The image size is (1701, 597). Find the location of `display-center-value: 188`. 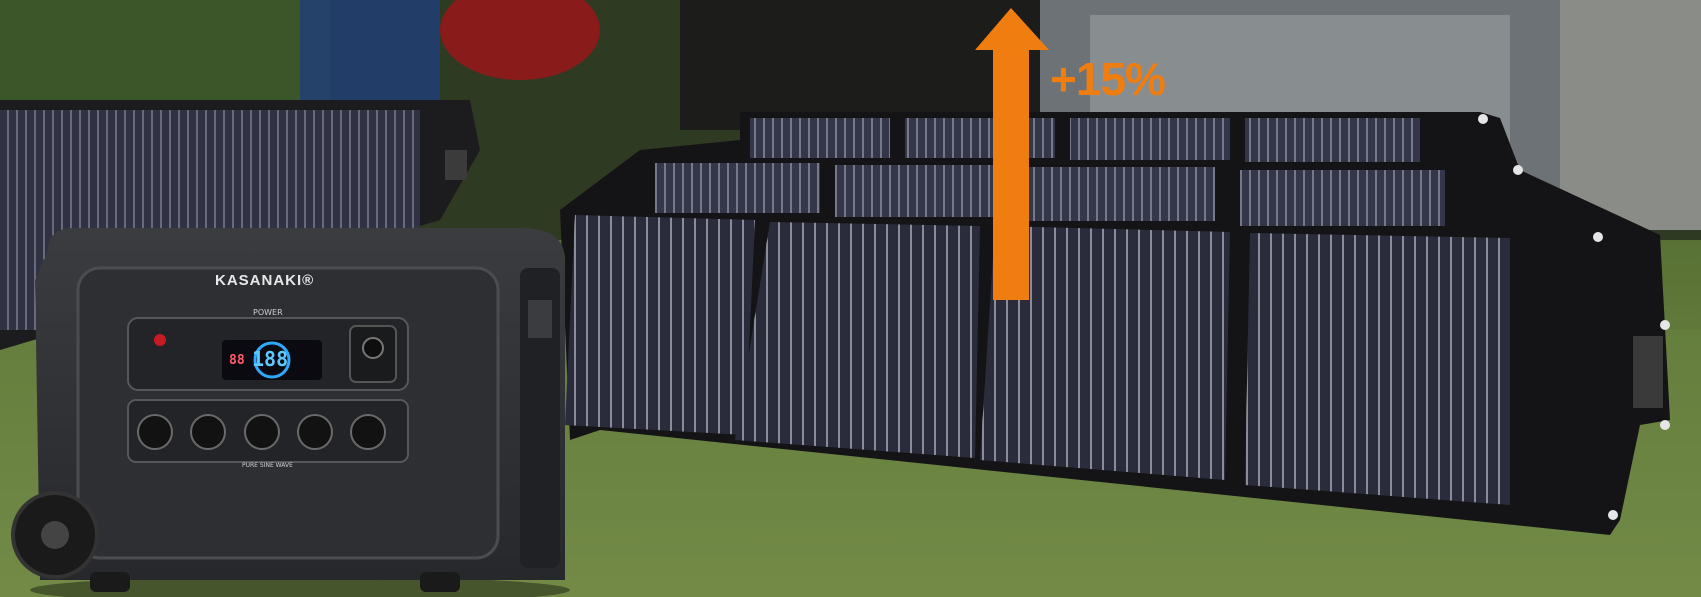

display-center-value: 188 is located at coordinates (270, 359).